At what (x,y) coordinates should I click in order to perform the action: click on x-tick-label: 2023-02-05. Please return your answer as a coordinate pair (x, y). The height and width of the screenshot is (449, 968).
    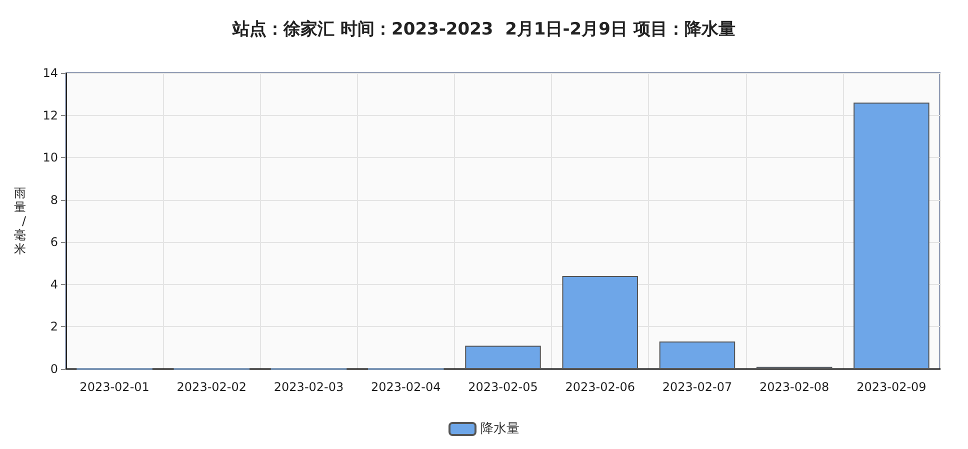
    Looking at the image, I should click on (503, 387).